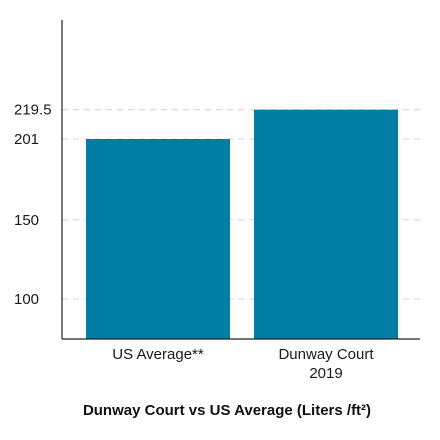  Describe the element at coordinates (26, 139) in the screenshot. I see `y-tick-label: 201` at that location.